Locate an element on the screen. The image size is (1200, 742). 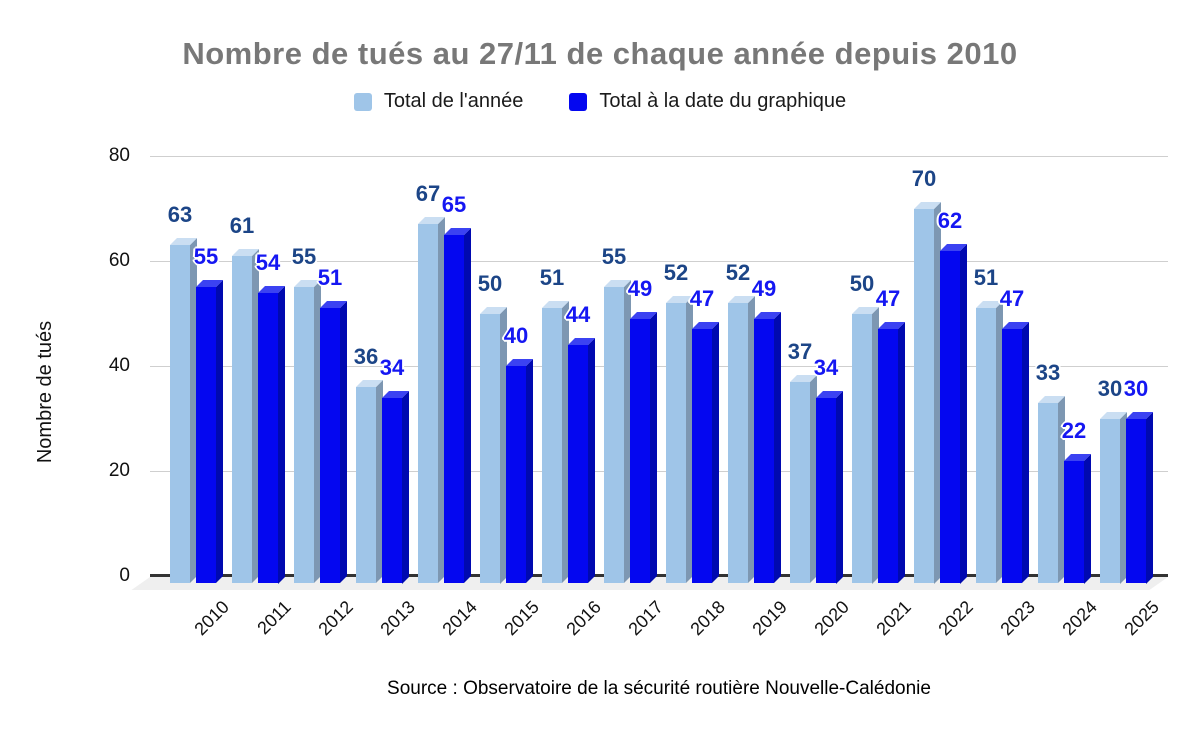
label-2014-total-annee: 67 is located at coordinates (428, 194).